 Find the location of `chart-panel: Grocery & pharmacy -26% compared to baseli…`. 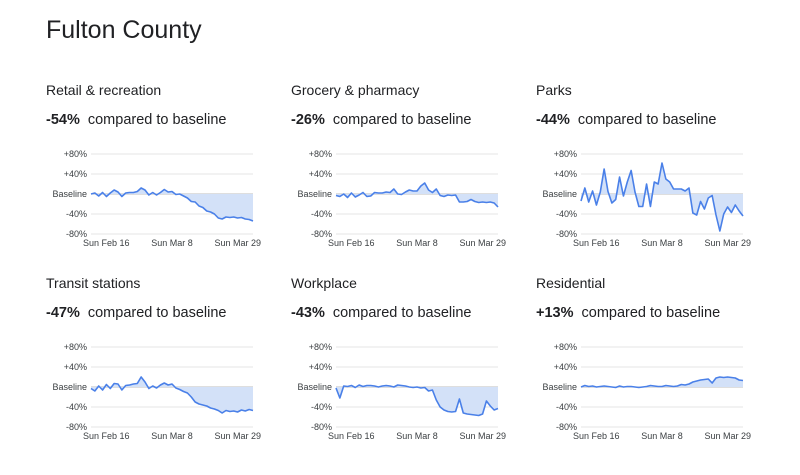

chart-panel: Grocery & pharmacy -26% compared to baseli… is located at coordinates (413, 182).